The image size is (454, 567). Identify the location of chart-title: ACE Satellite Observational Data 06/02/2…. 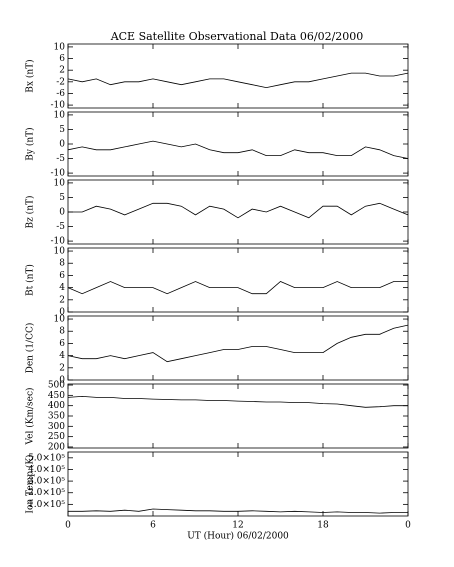
(237, 36).